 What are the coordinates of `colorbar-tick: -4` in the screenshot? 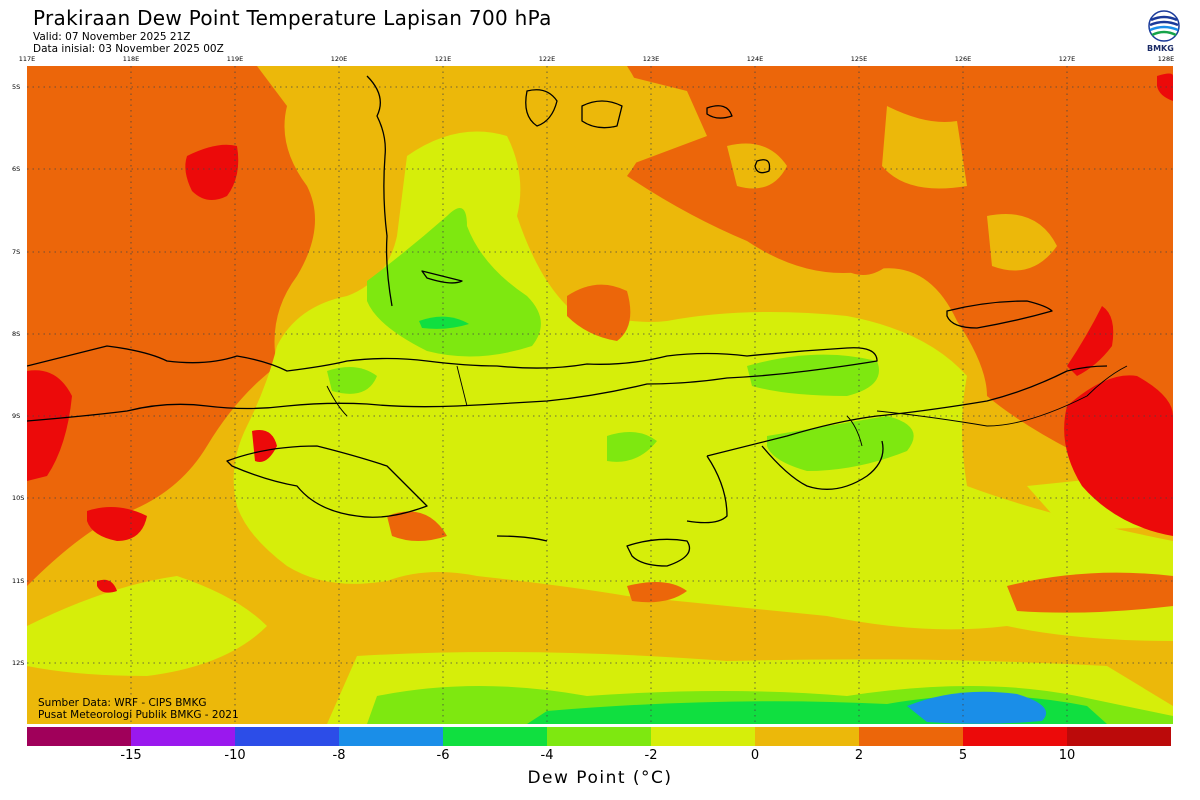 It's located at (547, 755).